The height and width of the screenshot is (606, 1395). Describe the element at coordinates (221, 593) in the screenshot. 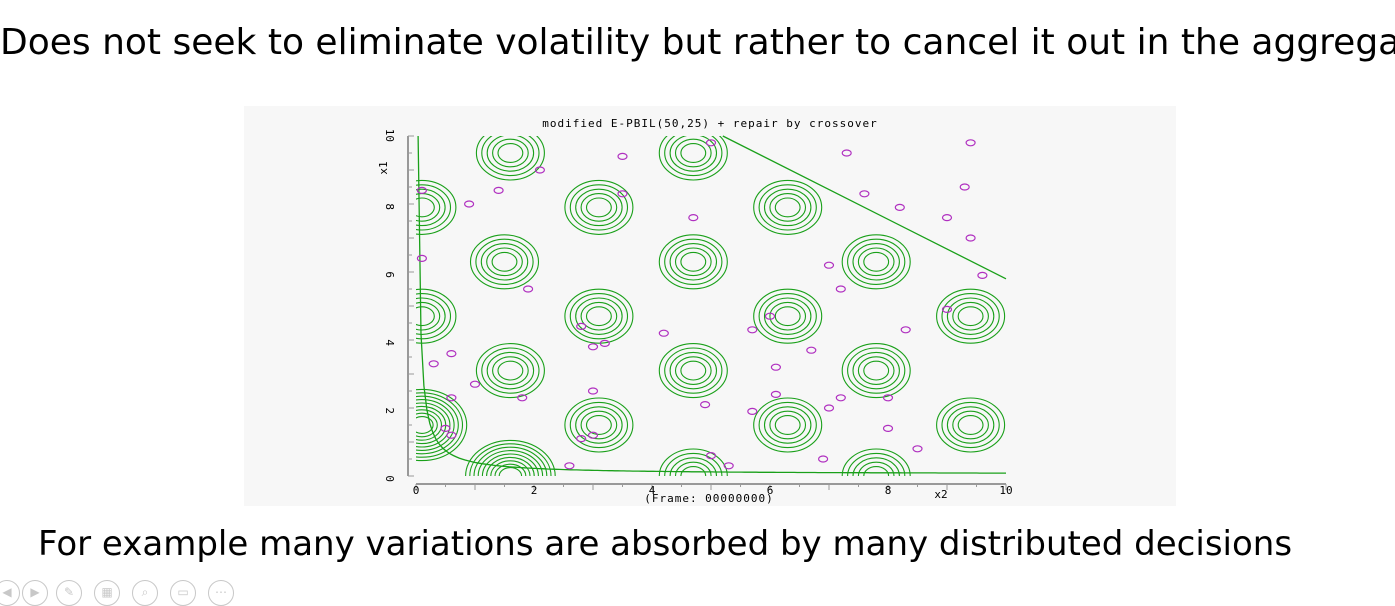

I see `more-icon: ⋯` at that location.